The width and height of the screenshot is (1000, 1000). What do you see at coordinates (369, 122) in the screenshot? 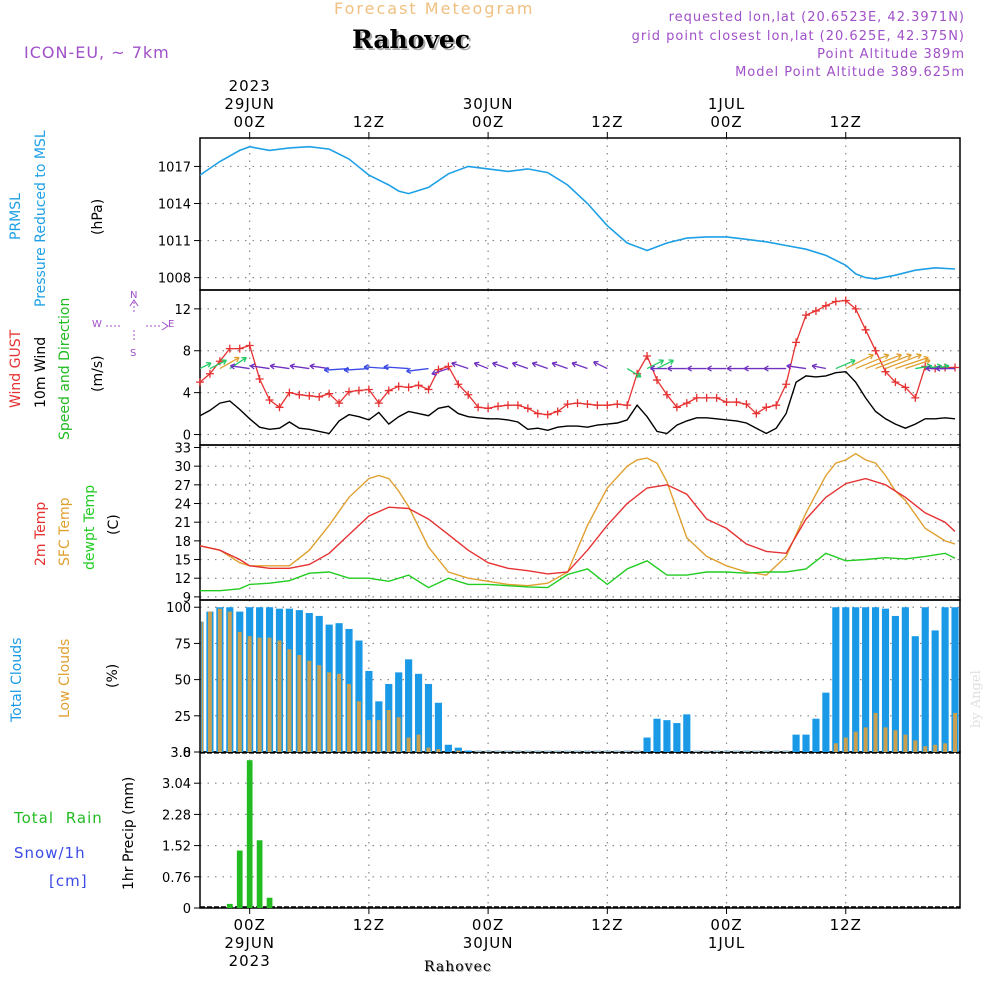
I see `time-label-top: 12Z` at bounding box center [369, 122].